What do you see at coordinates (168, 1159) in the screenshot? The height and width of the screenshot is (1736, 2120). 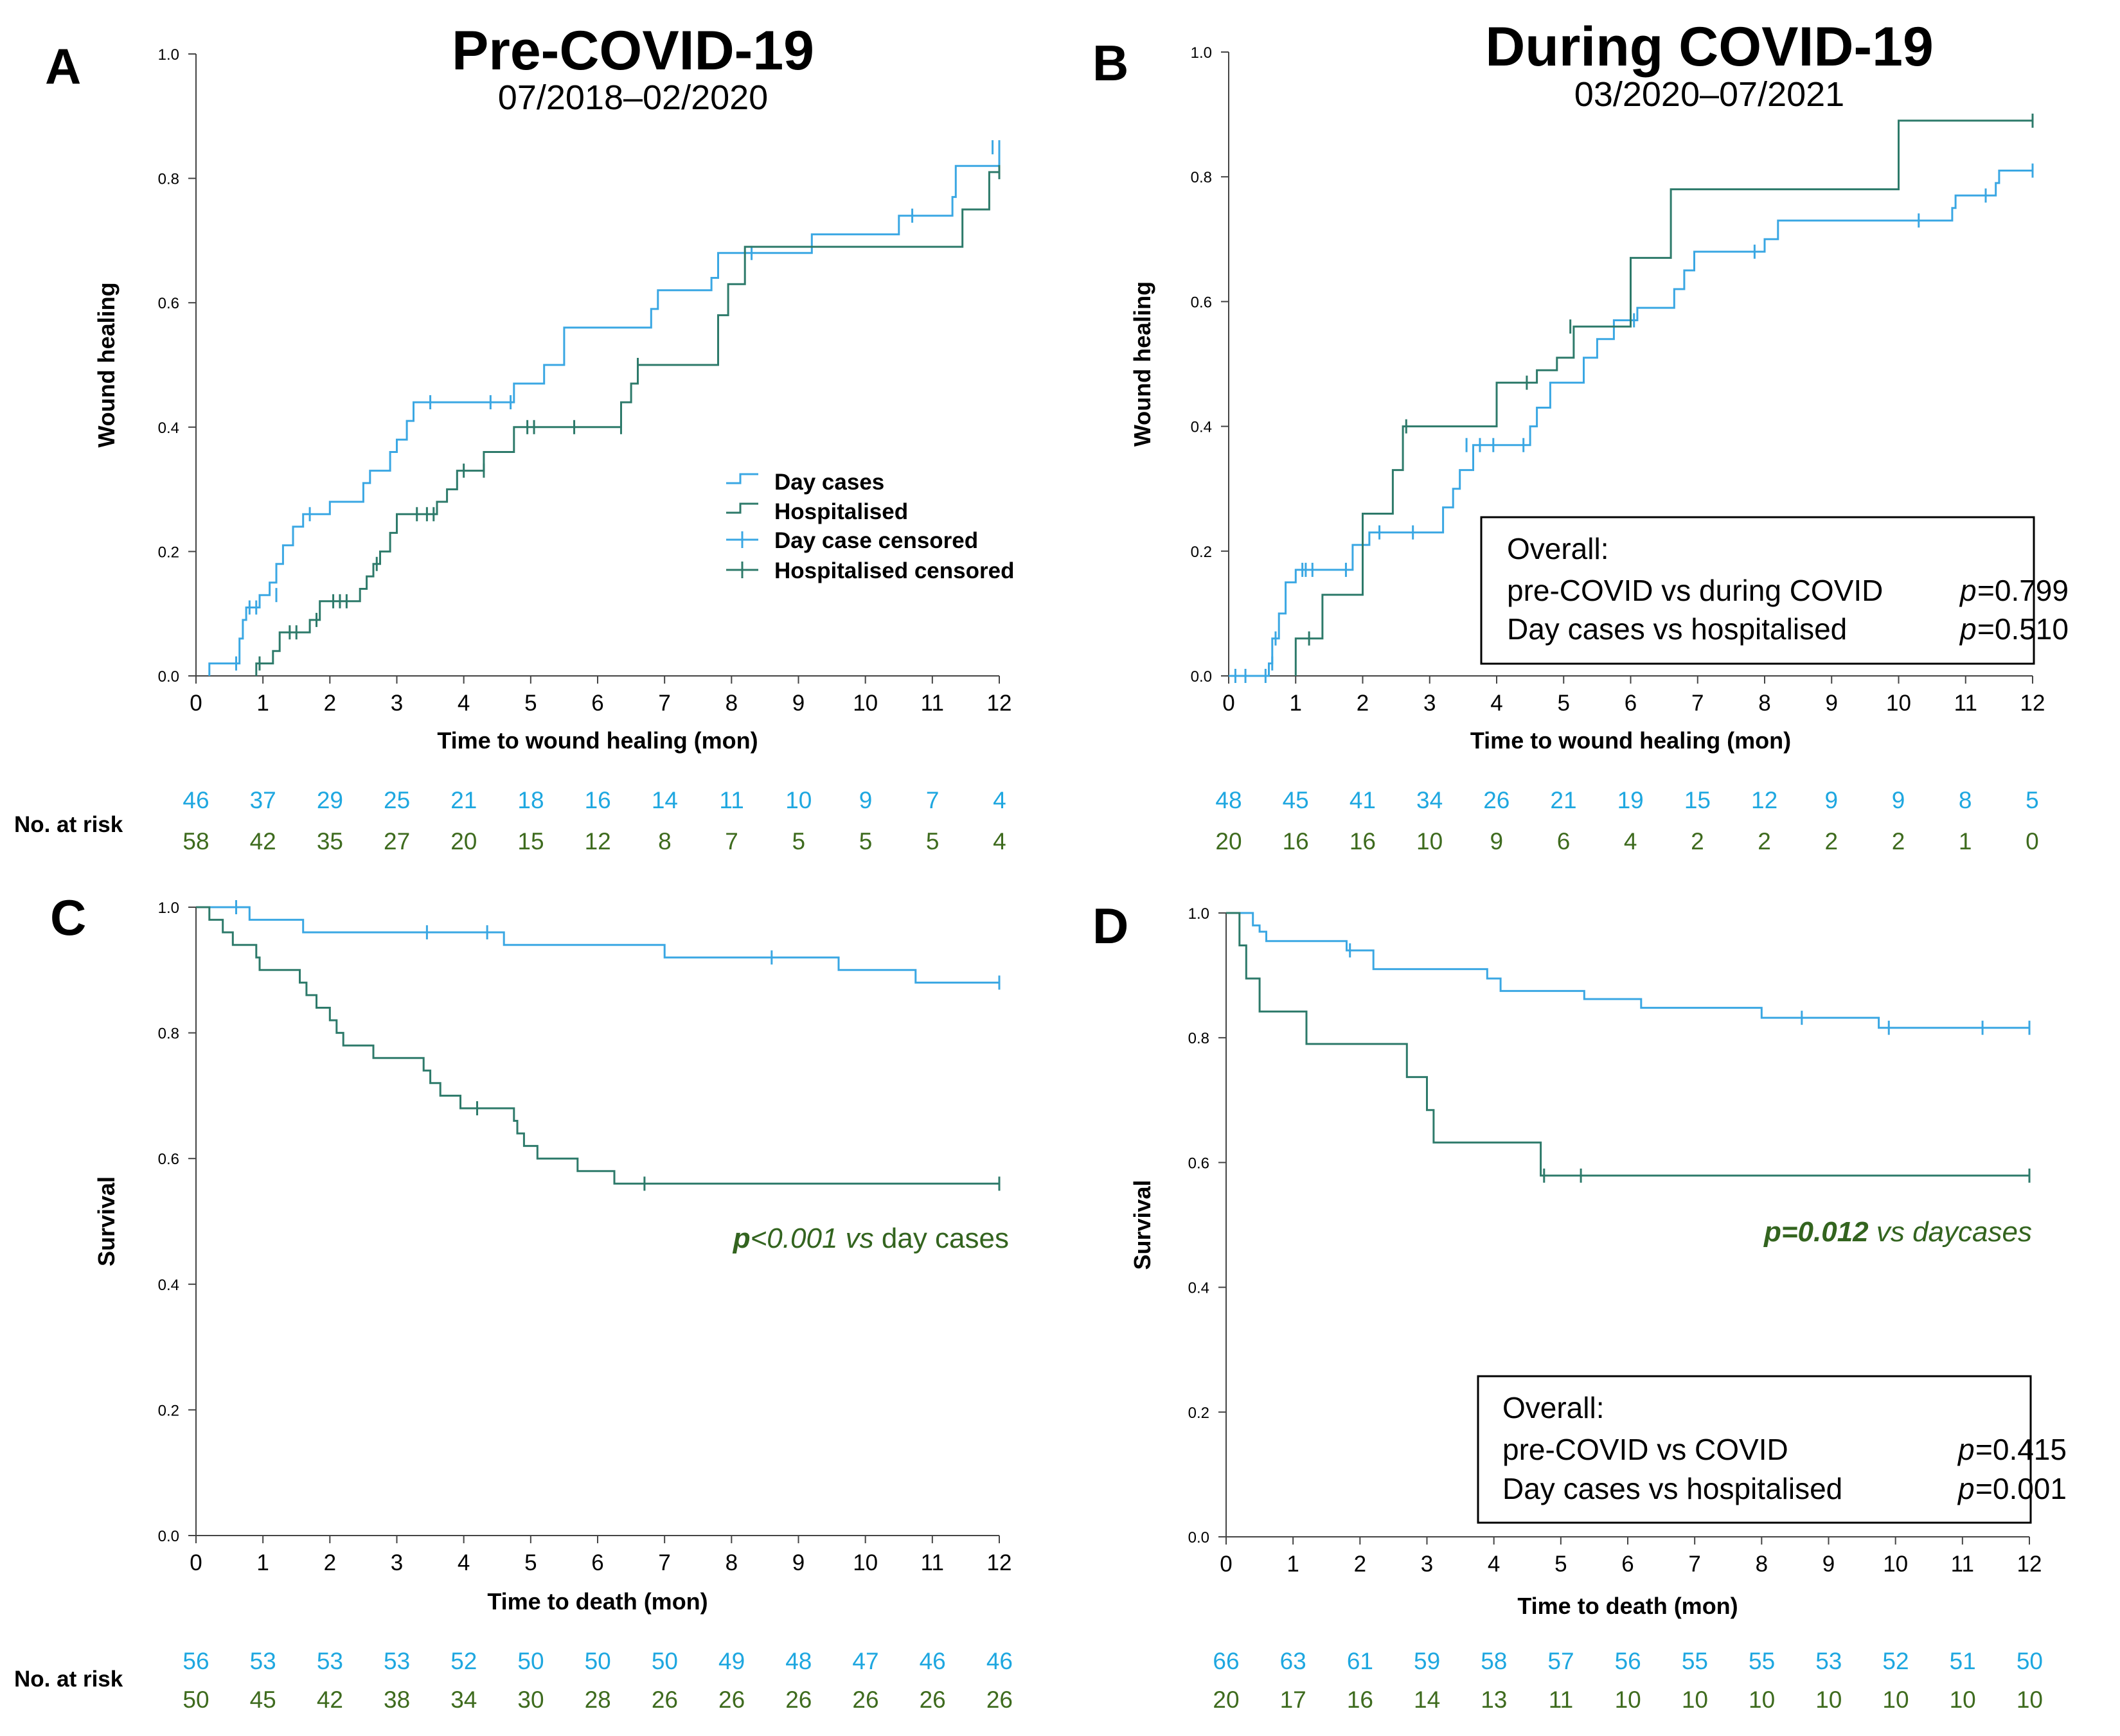 I see `y-tick-label-c: 0.6` at bounding box center [168, 1159].